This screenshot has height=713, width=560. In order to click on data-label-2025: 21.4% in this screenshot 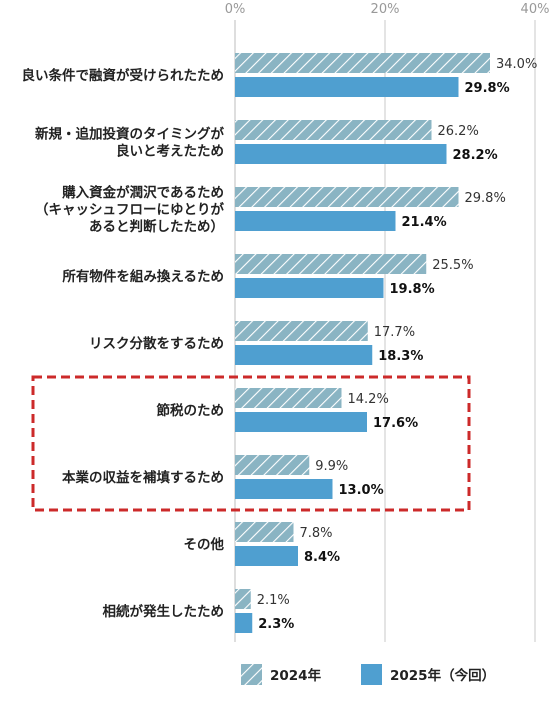, I will do `click(424, 222)`.